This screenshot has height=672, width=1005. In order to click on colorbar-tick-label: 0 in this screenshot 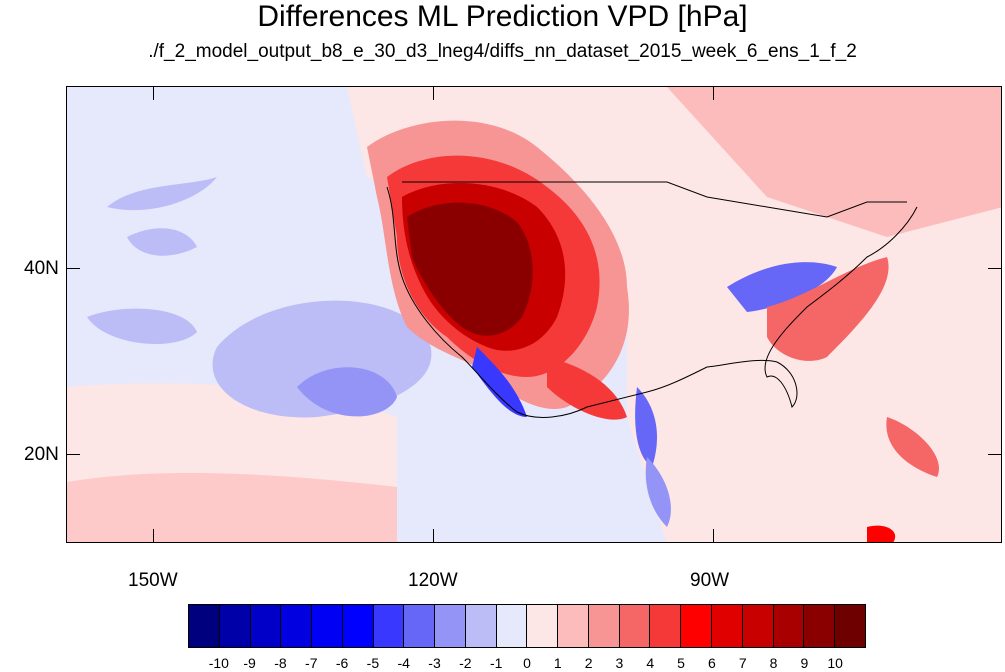, I will do `click(527, 663)`.